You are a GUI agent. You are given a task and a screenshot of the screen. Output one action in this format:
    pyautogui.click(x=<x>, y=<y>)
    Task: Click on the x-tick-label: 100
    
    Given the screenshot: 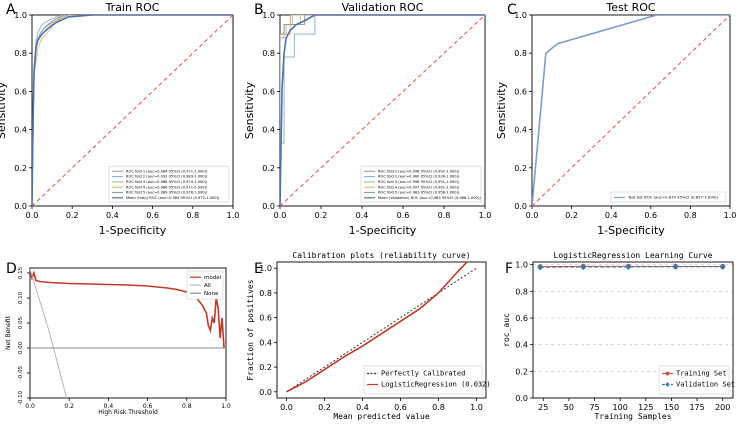 What is the action you would take?
    pyautogui.click(x=620, y=407)
    